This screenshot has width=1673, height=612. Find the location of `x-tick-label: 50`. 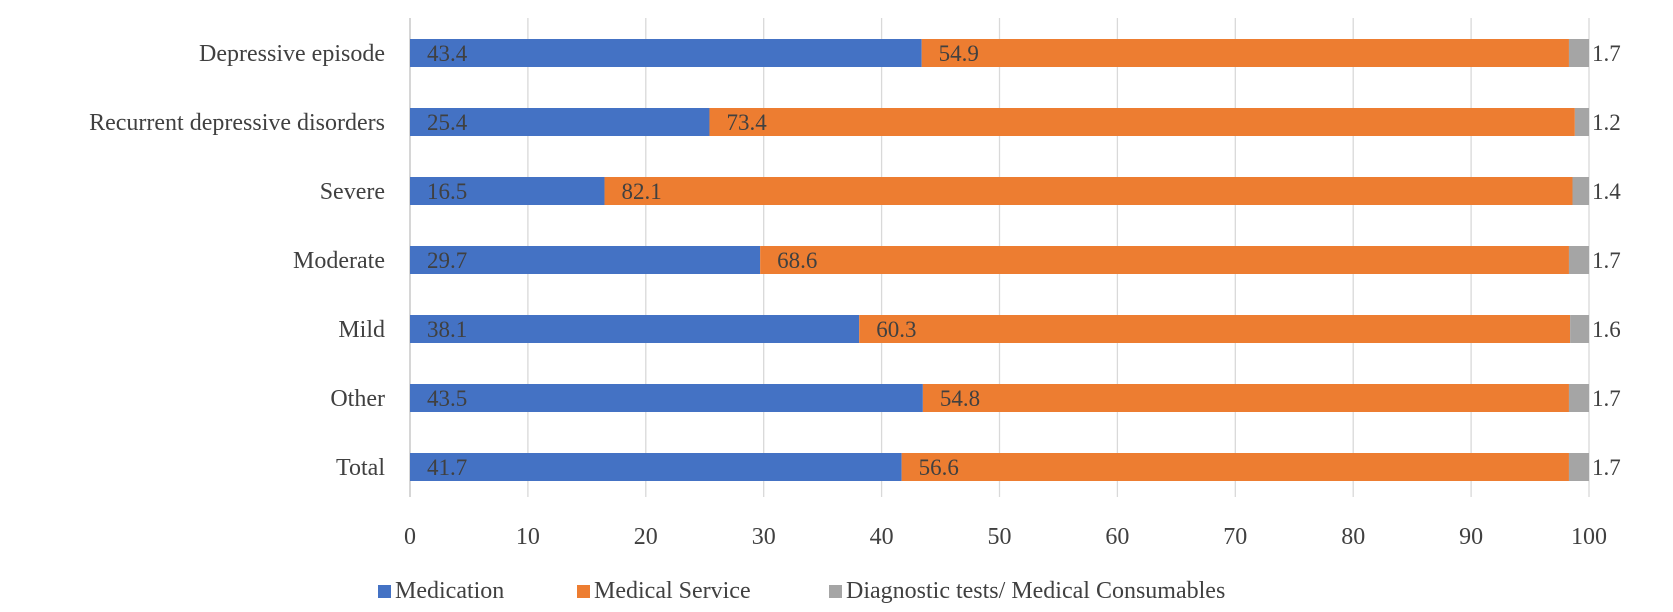

x-tick-label: 50 is located at coordinates (1000, 537).